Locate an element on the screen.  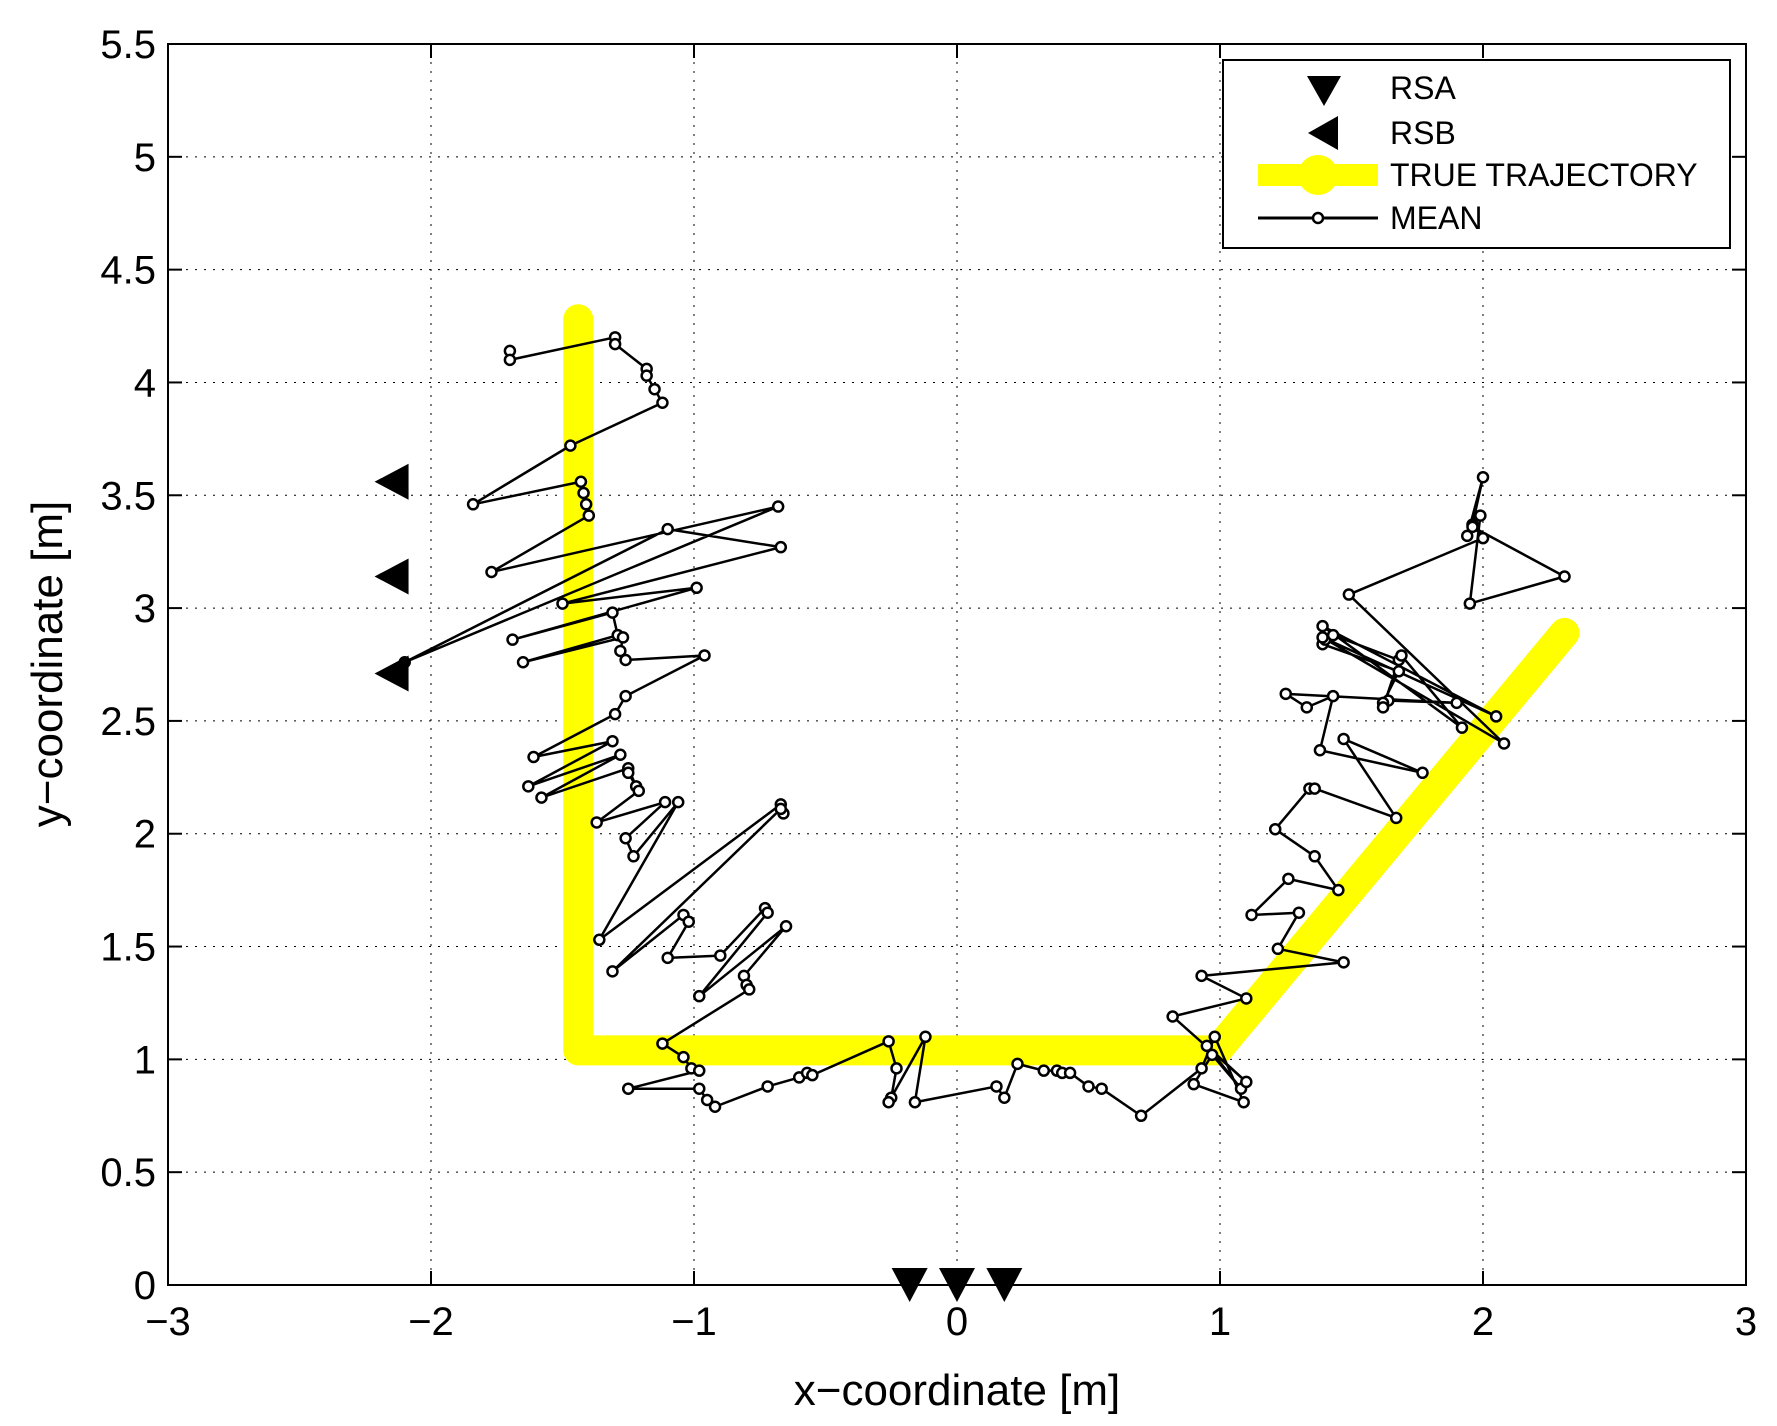
y-tick-label: 0 is located at coordinates (145, 1286).